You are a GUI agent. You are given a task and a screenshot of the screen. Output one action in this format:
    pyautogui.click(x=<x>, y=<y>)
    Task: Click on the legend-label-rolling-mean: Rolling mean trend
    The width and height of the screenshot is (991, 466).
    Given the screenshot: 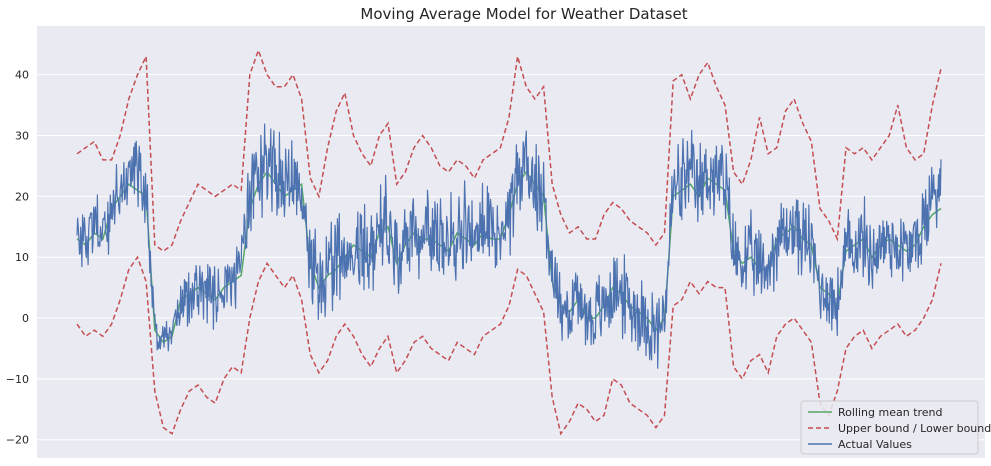 What is the action you would take?
    pyautogui.click(x=890, y=412)
    